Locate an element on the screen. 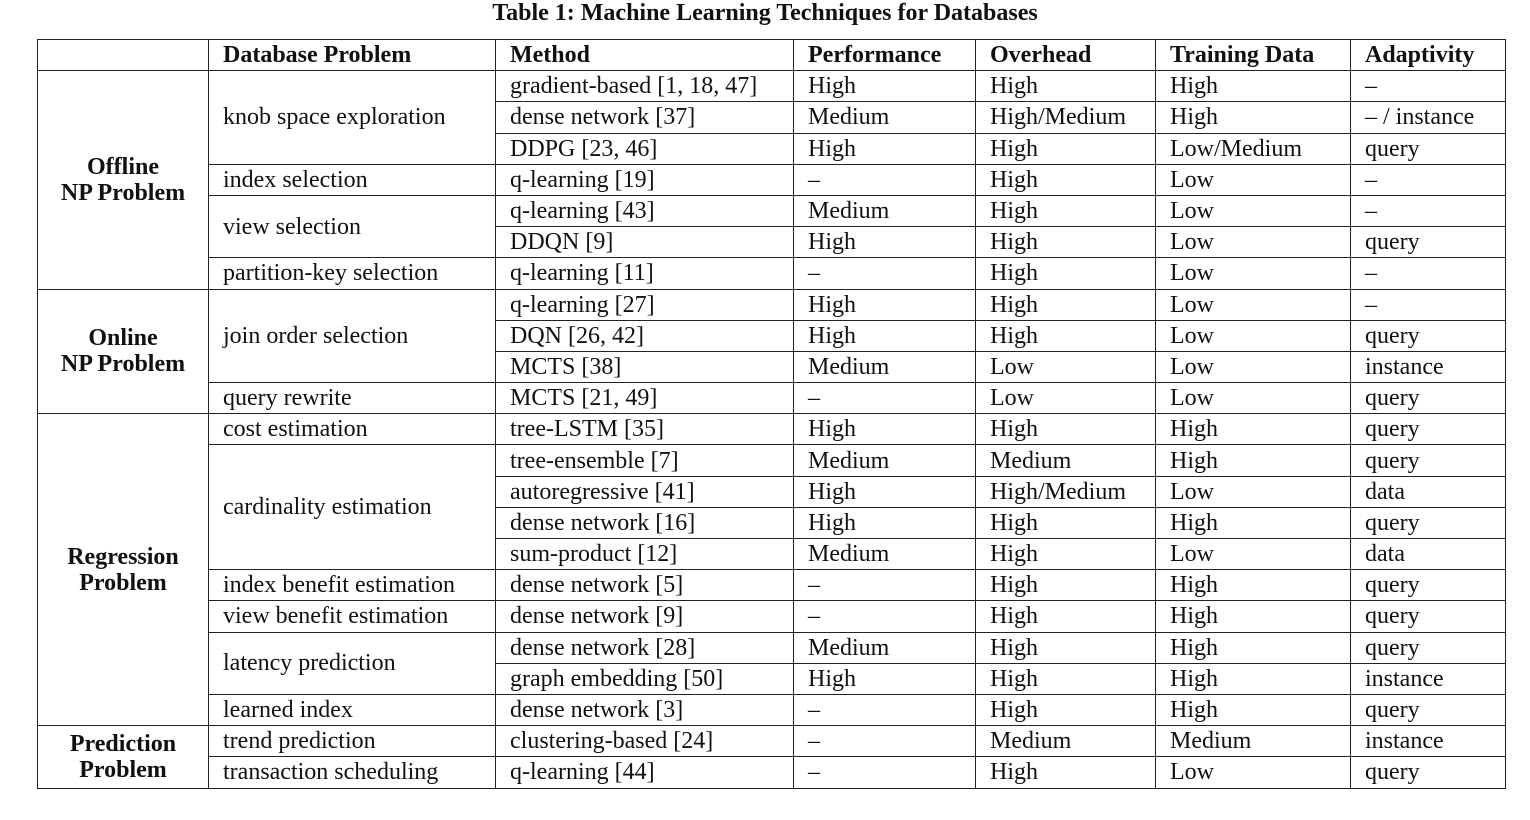 The image size is (1530, 820). method-cell: tree-ensemble [7] is located at coordinates (644, 460).